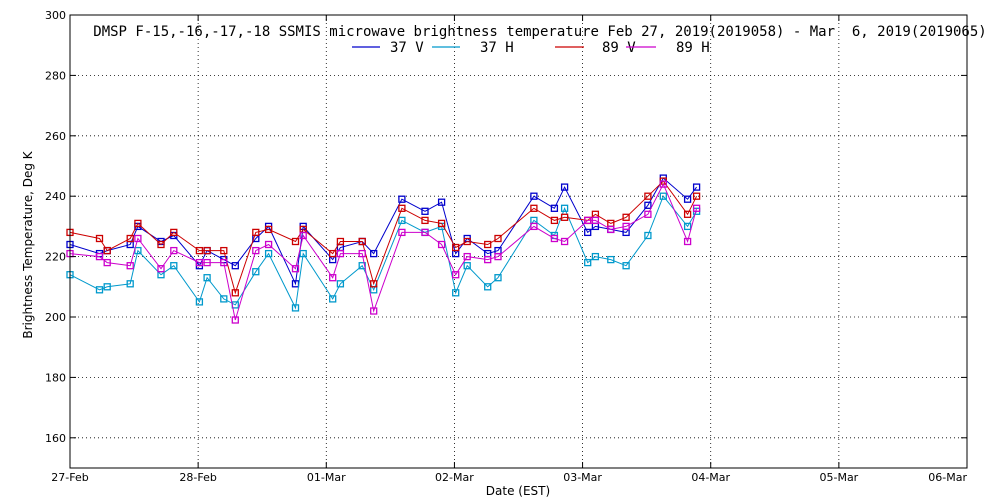  I want to click on x-tick-label: 06-Mar, so click(947, 477).